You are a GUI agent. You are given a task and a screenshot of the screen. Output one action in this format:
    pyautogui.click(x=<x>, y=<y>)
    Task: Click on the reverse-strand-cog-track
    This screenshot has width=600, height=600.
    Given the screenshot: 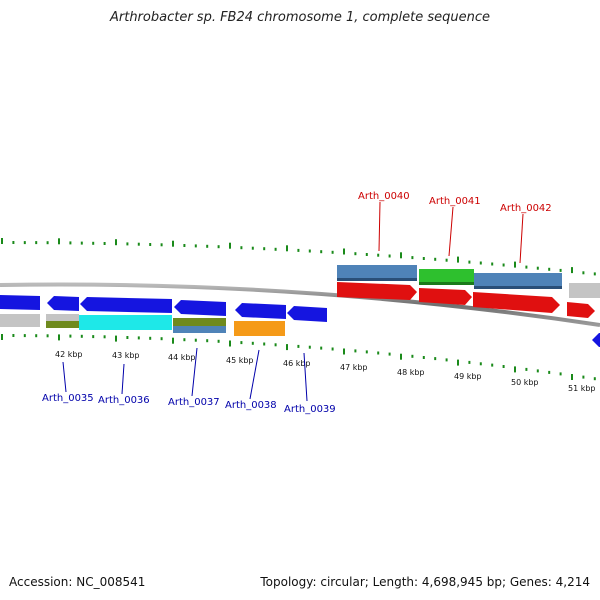 What is the action you would take?
    pyautogui.click(x=142, y=325)
    